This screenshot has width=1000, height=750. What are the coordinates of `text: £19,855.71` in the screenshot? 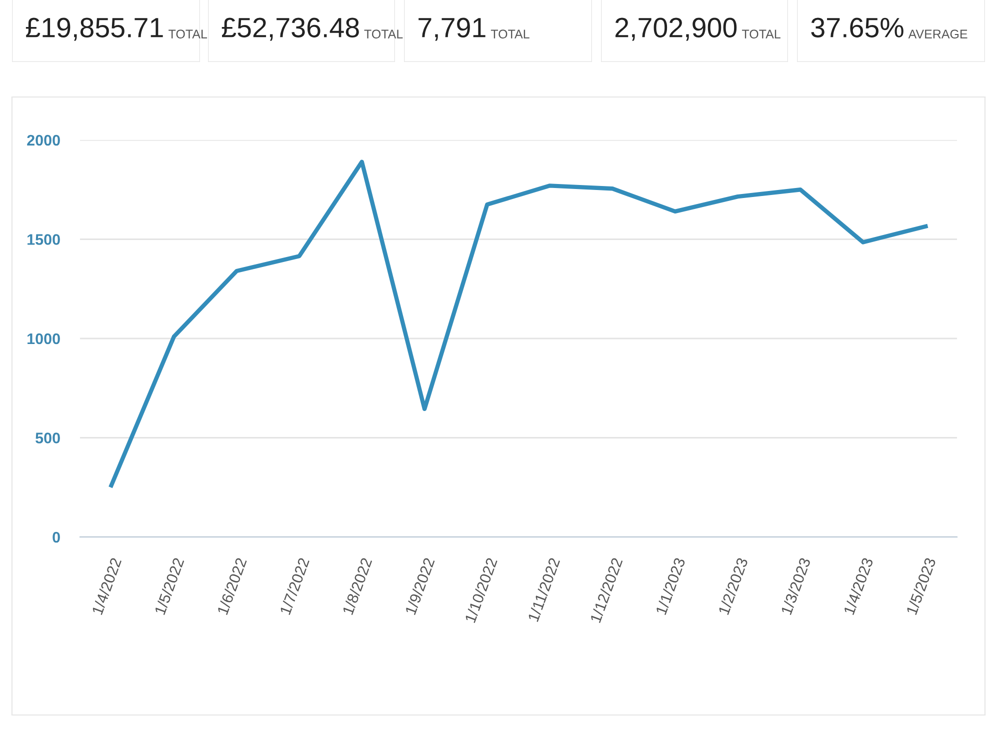 It's located at (94, 29).